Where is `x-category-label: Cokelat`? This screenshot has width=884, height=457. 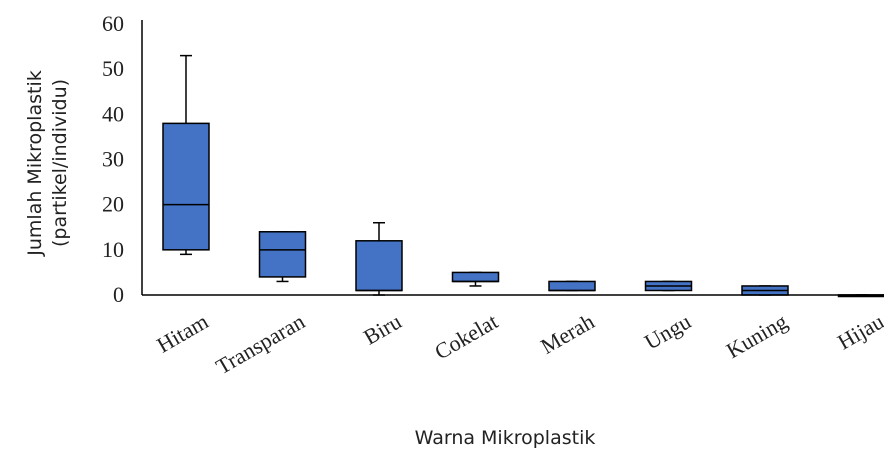
x-category-label: Cokelat is located at coordinates (466, 337).